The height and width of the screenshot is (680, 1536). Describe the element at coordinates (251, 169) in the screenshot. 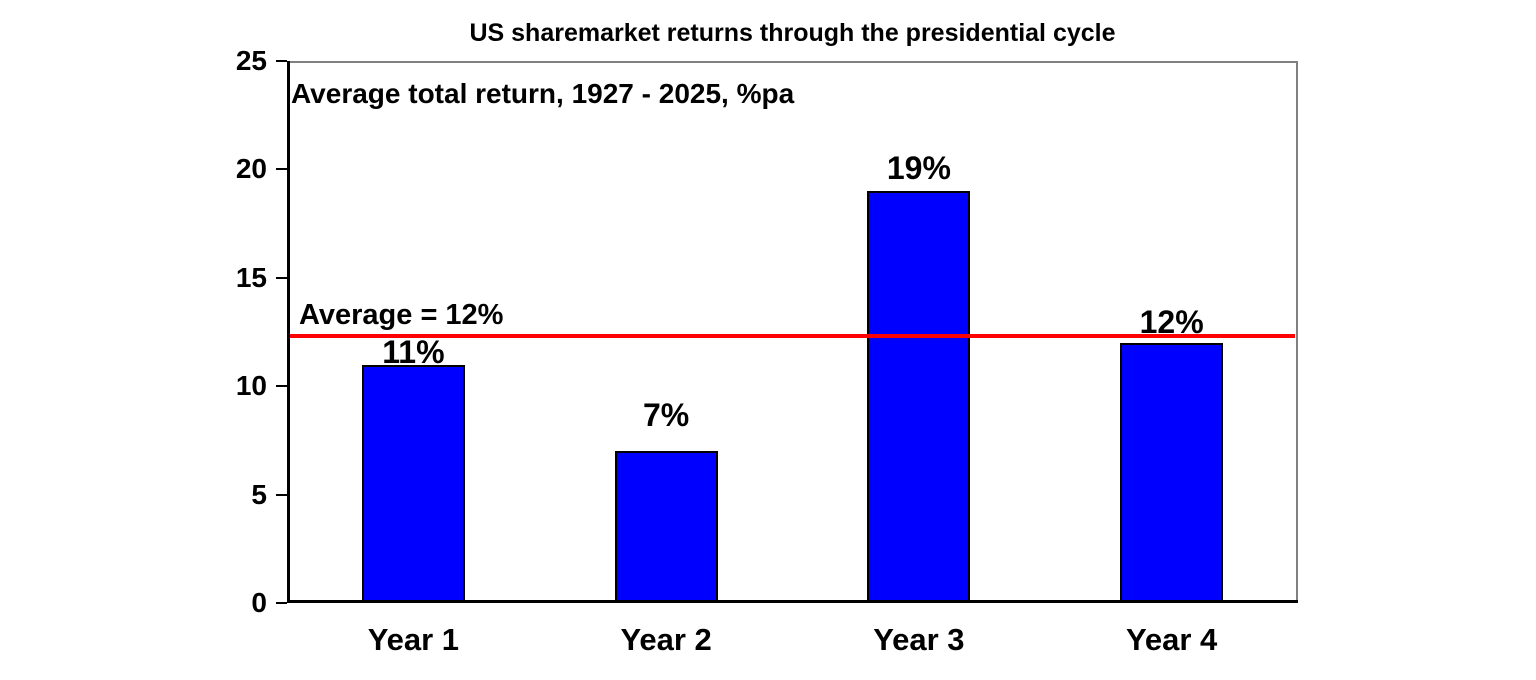

I see `y-axis-tick-label: 20` at that location.